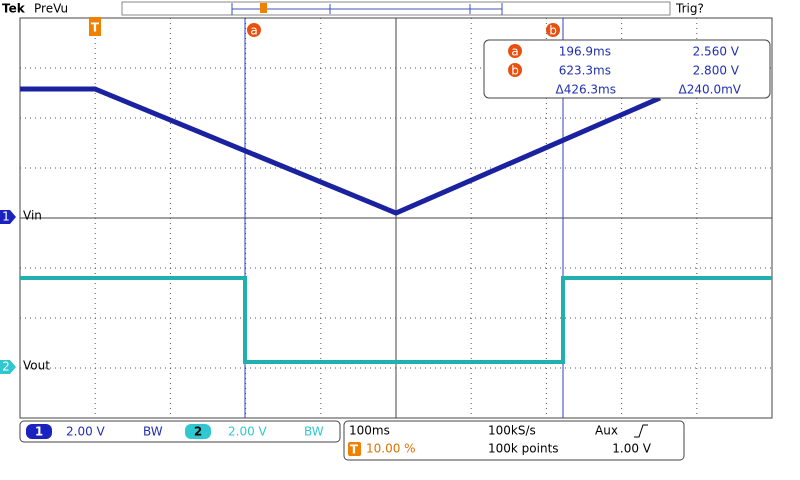  I want to click on cursor-b-marker, so click(553, 30).